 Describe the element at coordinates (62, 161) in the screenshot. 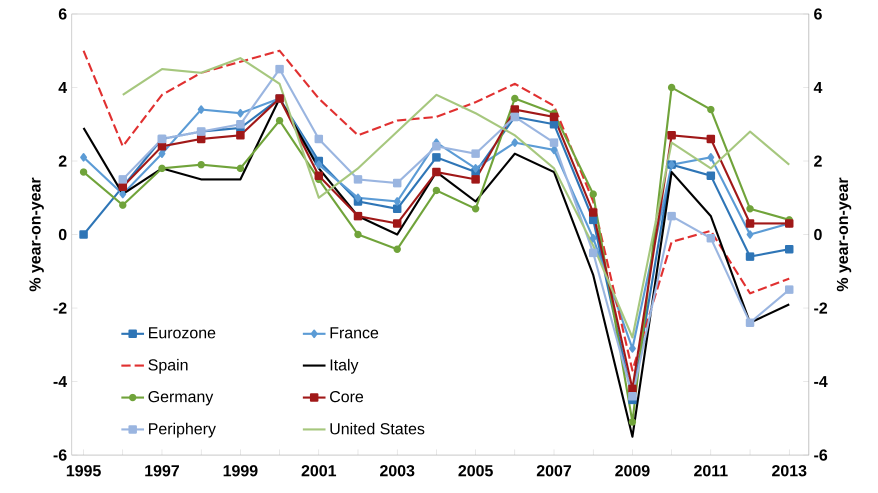

I see `y-tick-label: 2` at that location.